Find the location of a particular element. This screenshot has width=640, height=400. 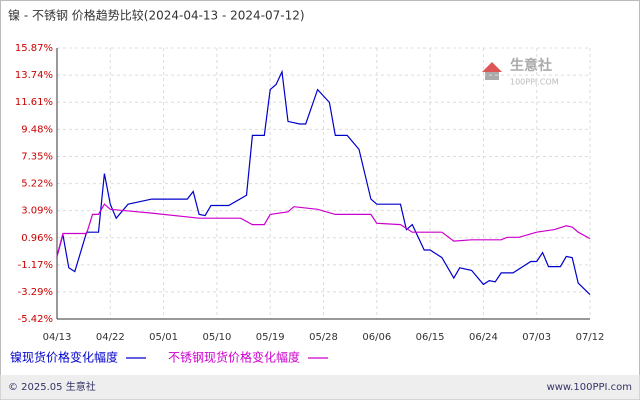

y-tick-label: 15.87% is located at coordinates (34, 48).